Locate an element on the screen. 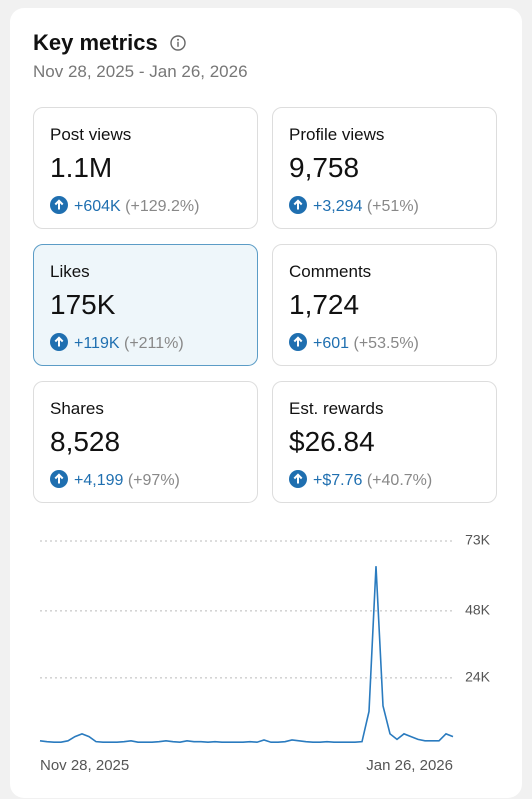 The image size is (532, 799). metric-value: 1.1M is located at coordinates (81, 167).